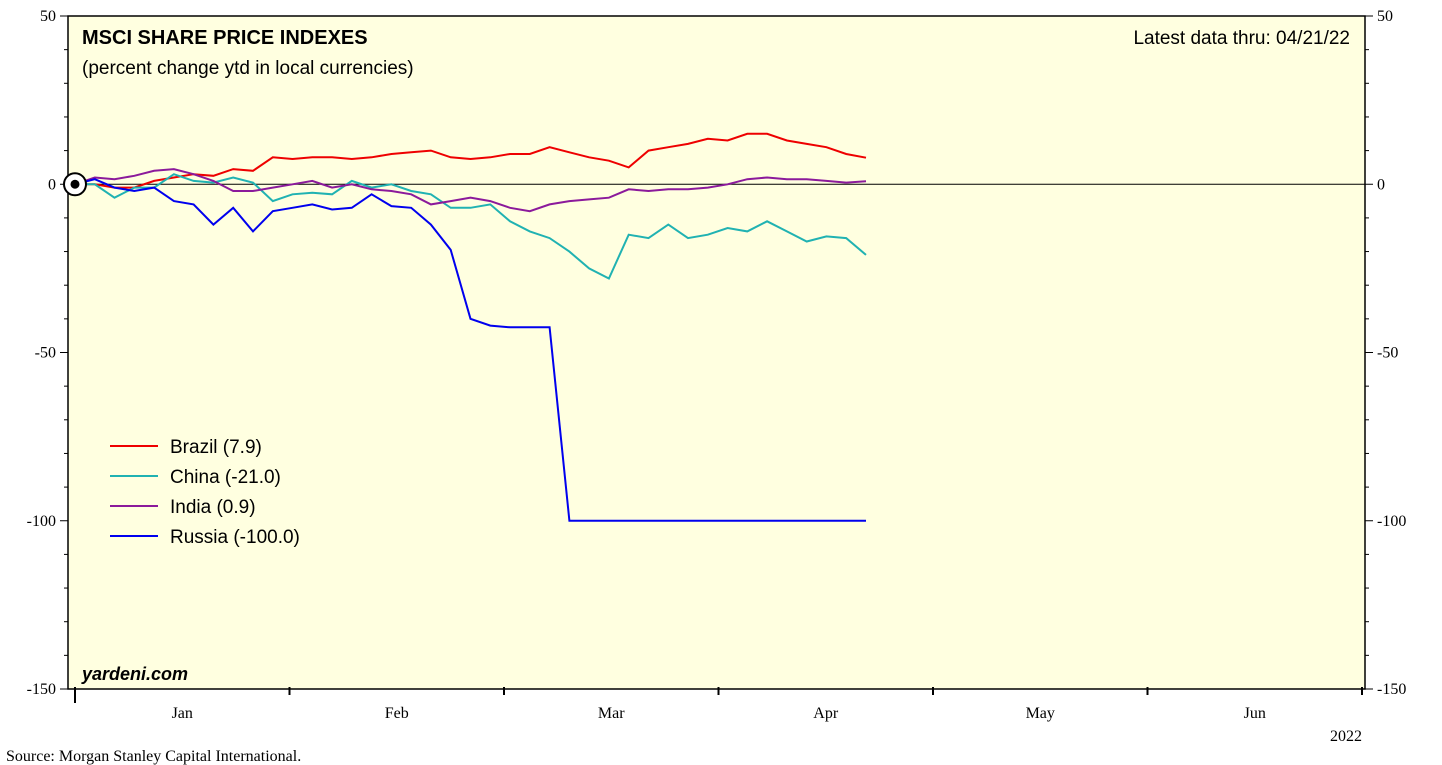  What do you see at coordinates (75, 184) in the screenshot?
I see `start-marker-dot` at bounding box center [75, 184].